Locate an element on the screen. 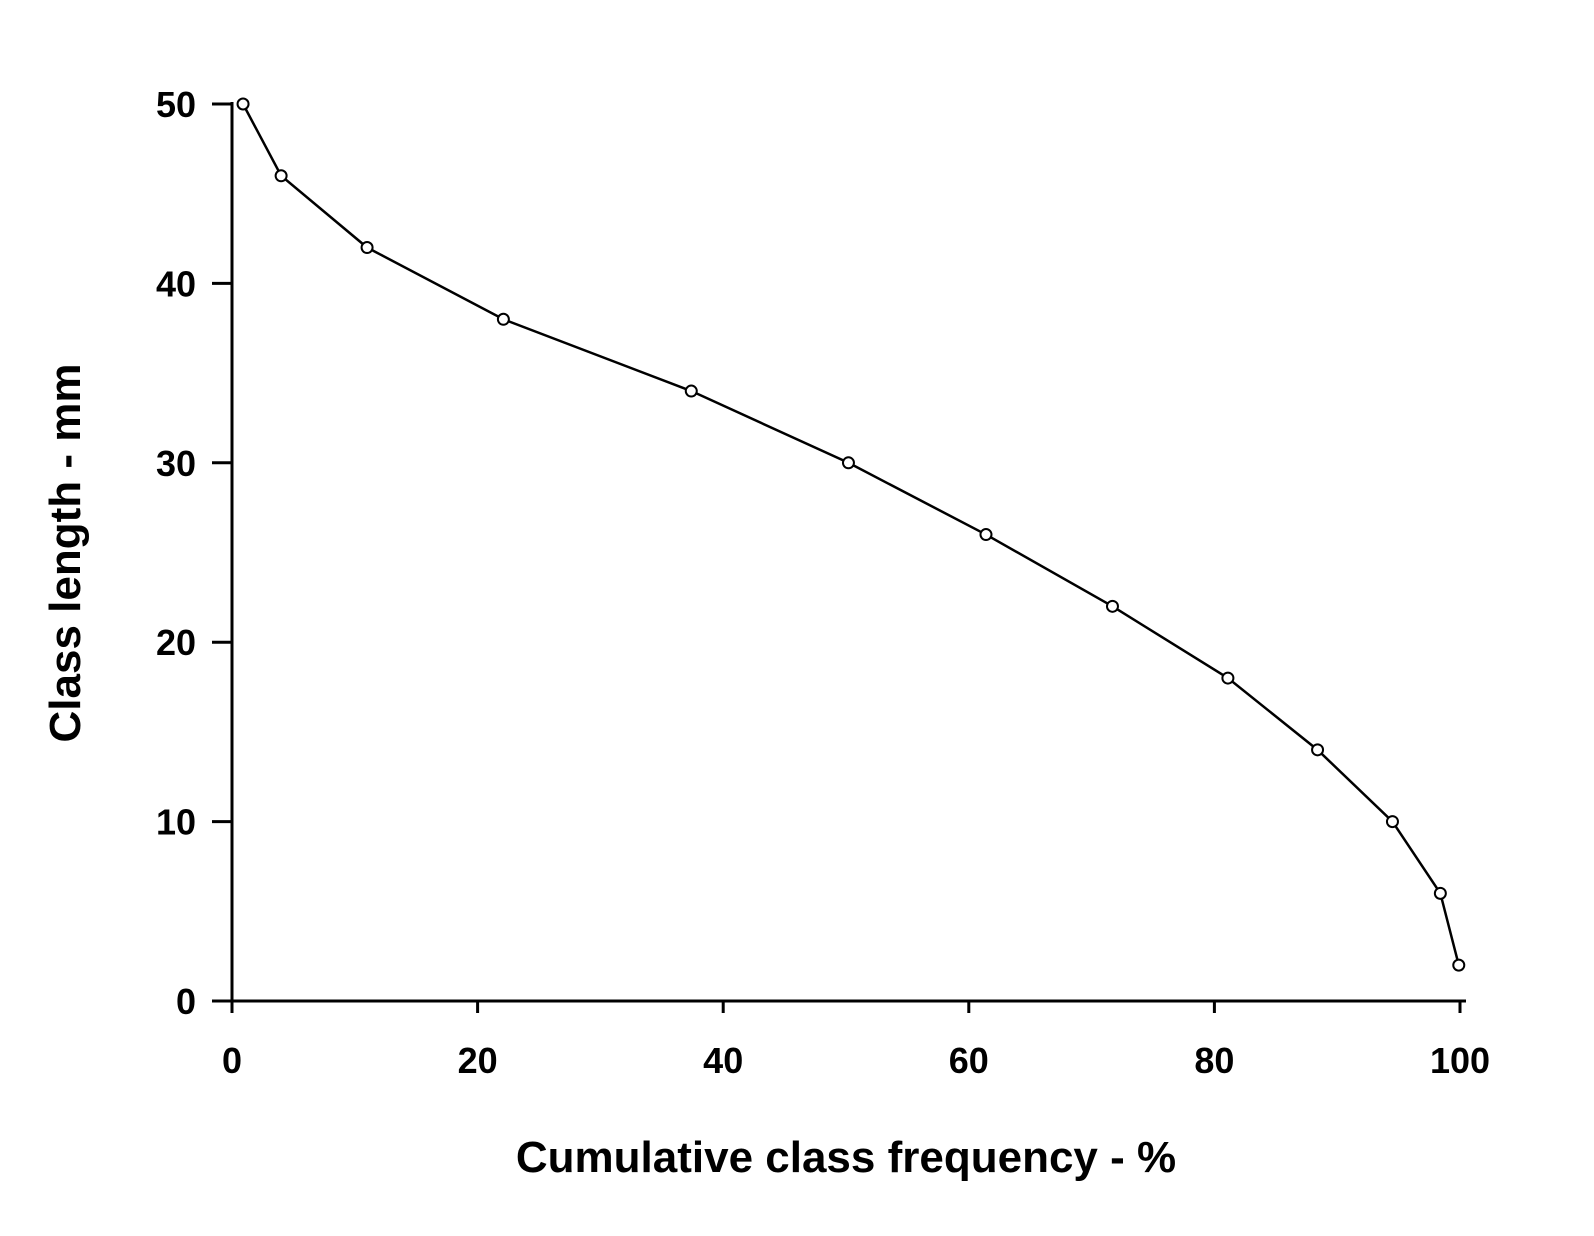 The width and height of the screenshot is (1594, 1236). x-tick-label: 100 is located at coordinates (1460, 1060).